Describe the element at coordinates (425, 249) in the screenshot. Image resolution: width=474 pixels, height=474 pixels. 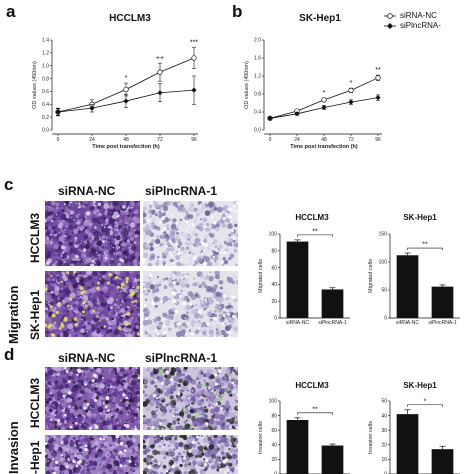
I see `significance-bracket` at that location.